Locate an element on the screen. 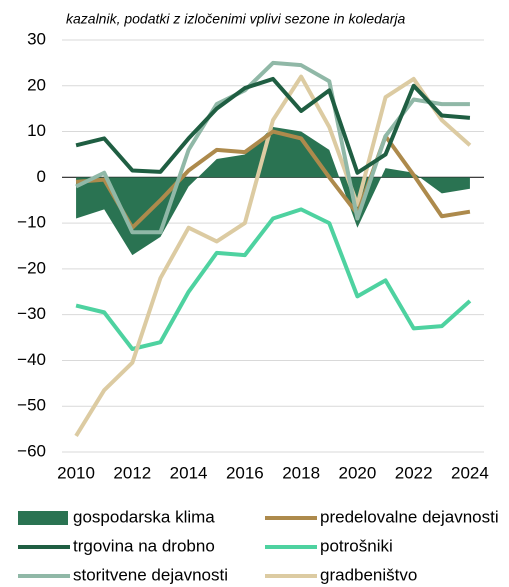 This screenshot has height=587, width=509. y-tick-label: −40 is located at coordinates (31, 359).